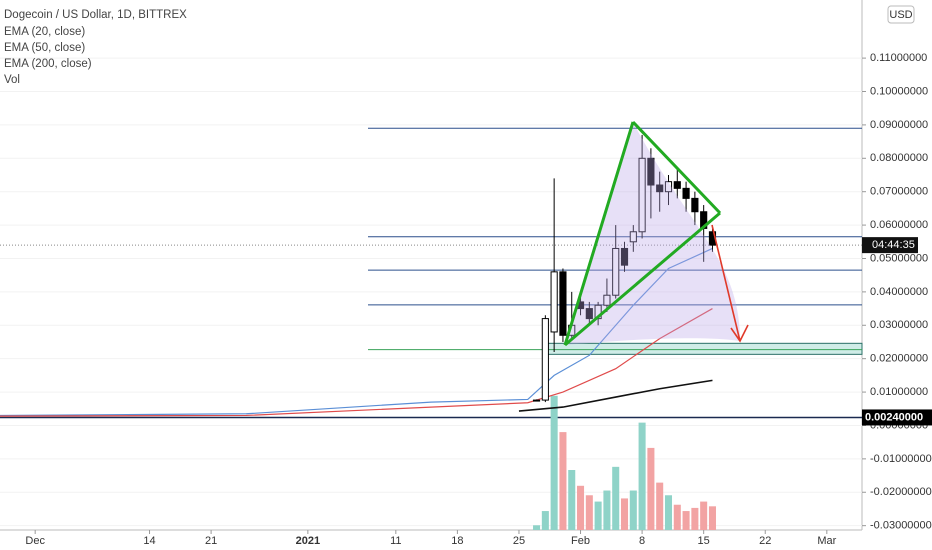 The width and height of the screenshot is (932, 550). I want to click on y-tick-label: 0.10000000, so click(899, 91).